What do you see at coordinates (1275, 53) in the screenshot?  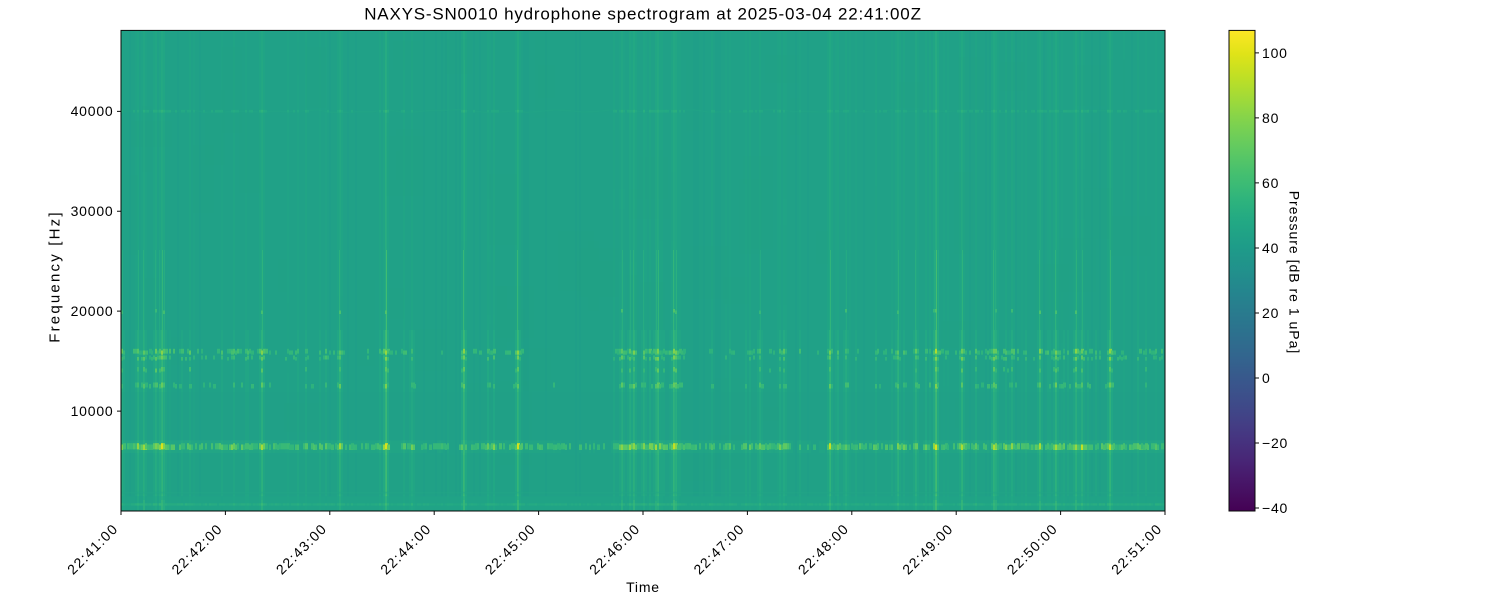 I see `svg-text: 100` at bounding box center [1275, 53].